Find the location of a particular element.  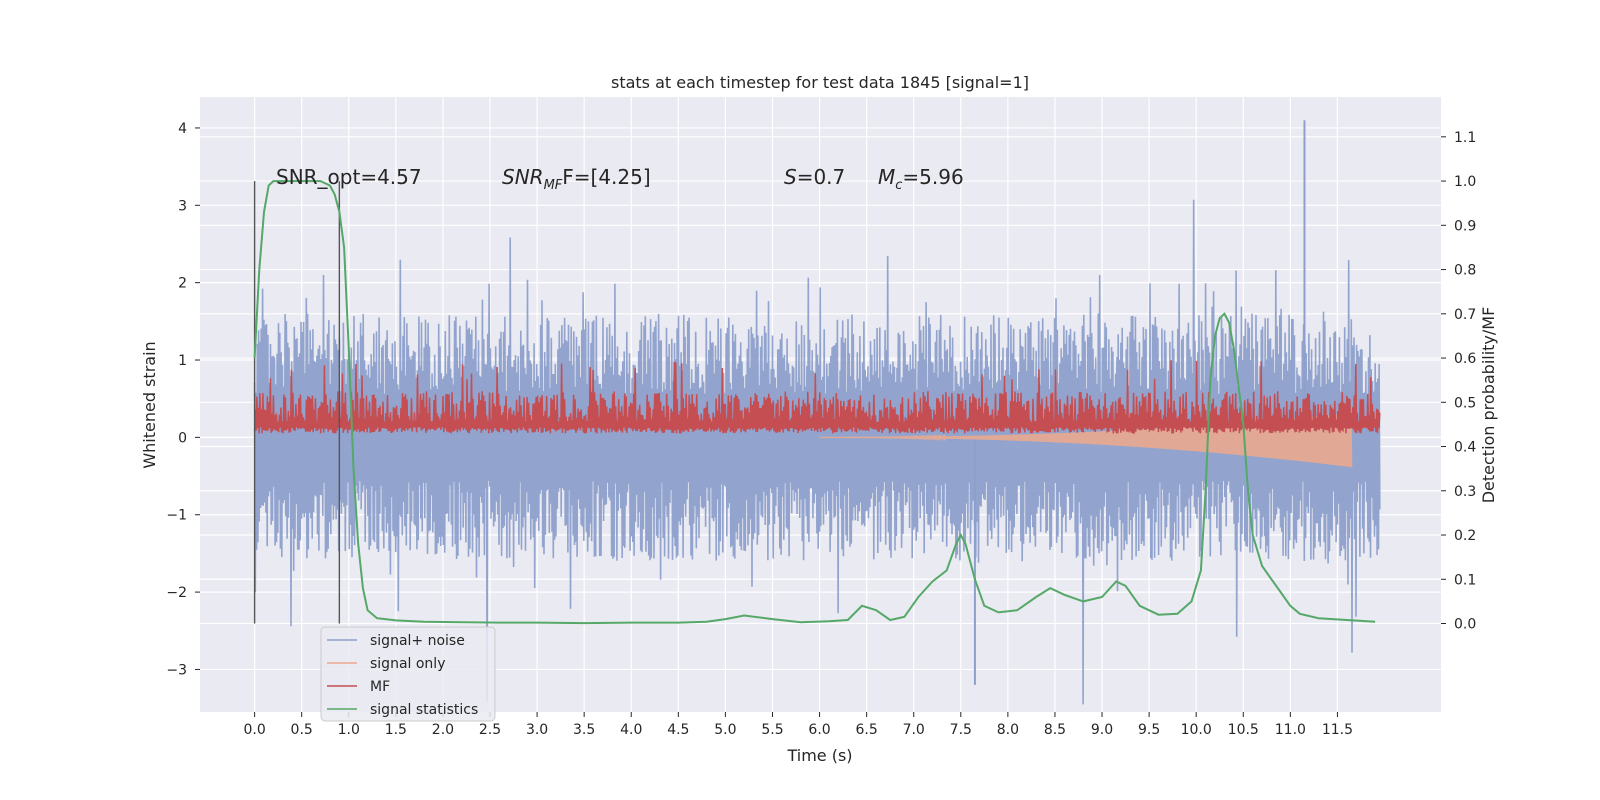

y-tick-label-left: −1 is located at coordinates (176, 516).